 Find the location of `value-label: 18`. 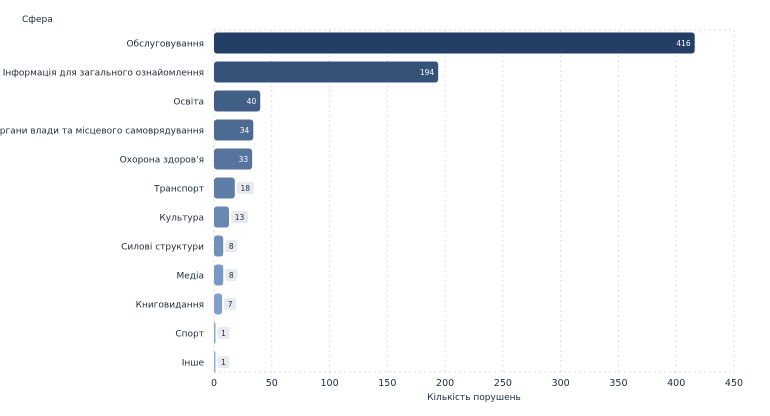

value-label: 18 is located at coordinates (246, 188).